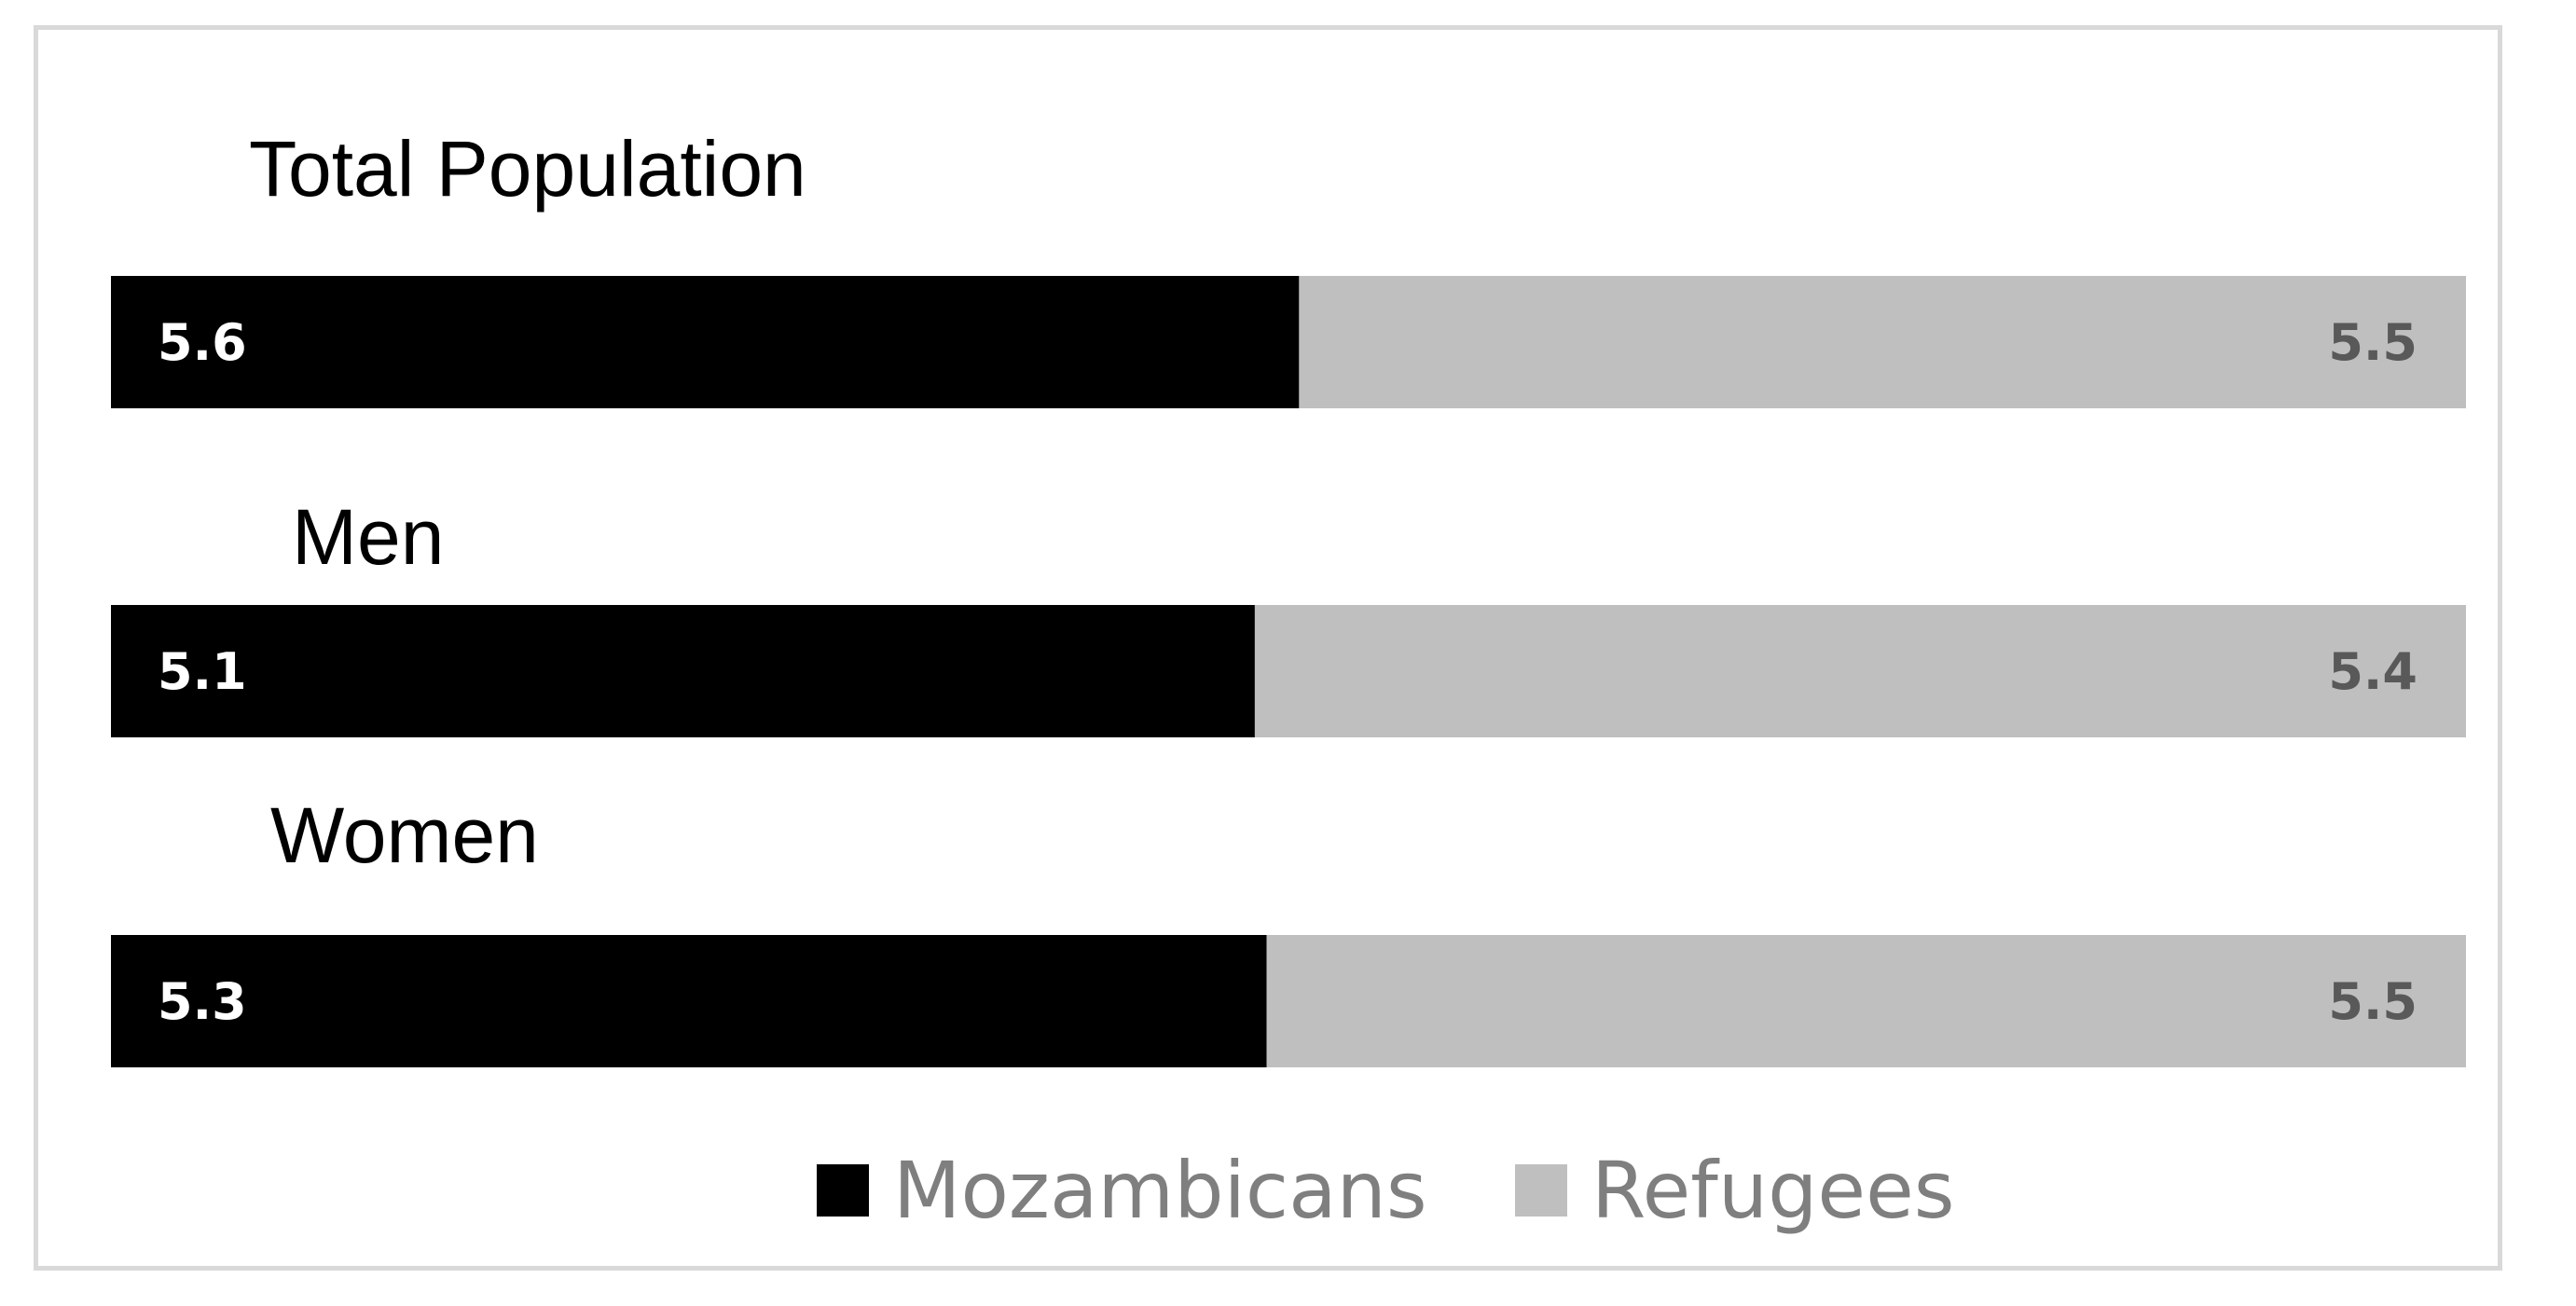 Image resolution: width=2576 pixels, height=1306 pixels. Describe the element at coordinates (368, 537) in the screenshot. I see `category-label-men: Men` at that location.